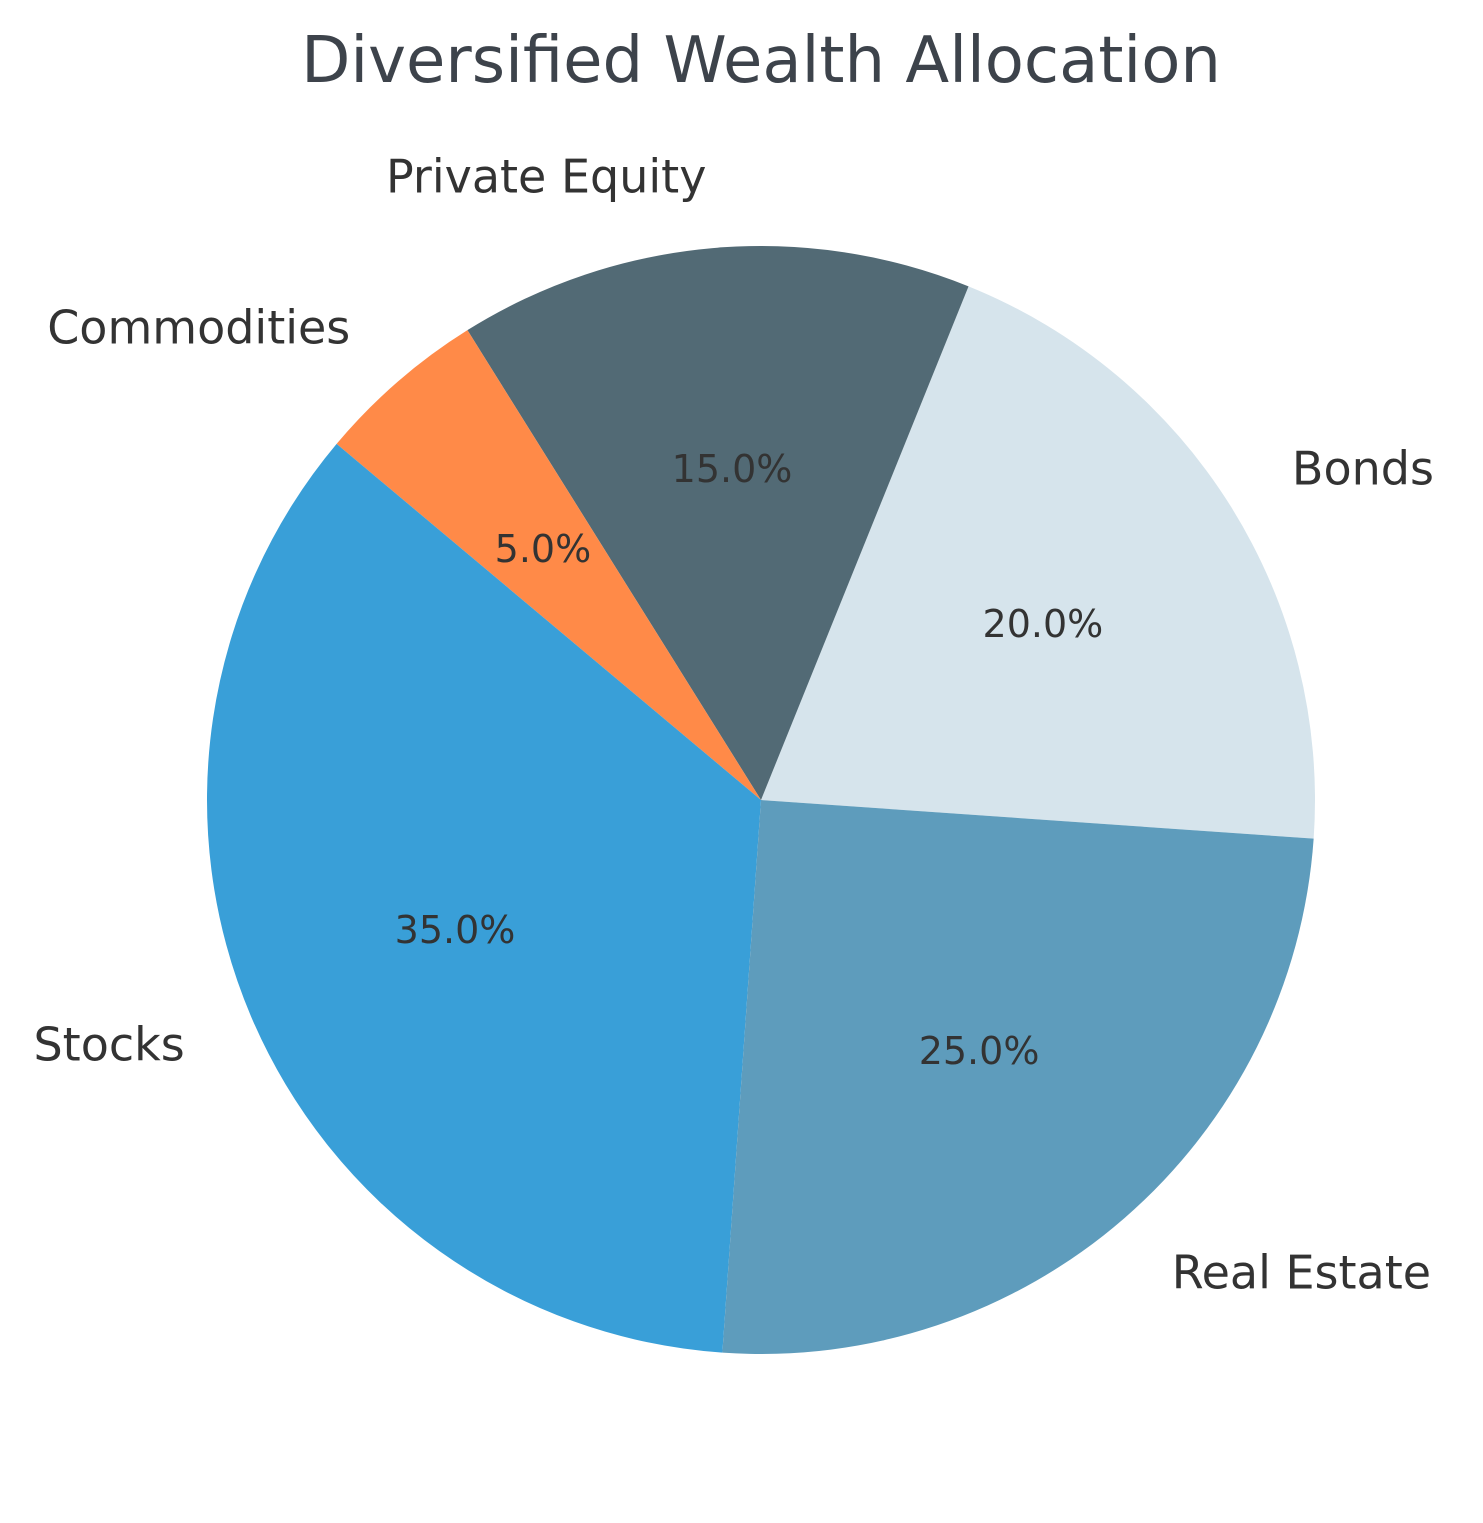 The width and height of the screenshot is (1483, 1523). I want to click on pct-label-bonds: 20.0%, so click(1043, 624).